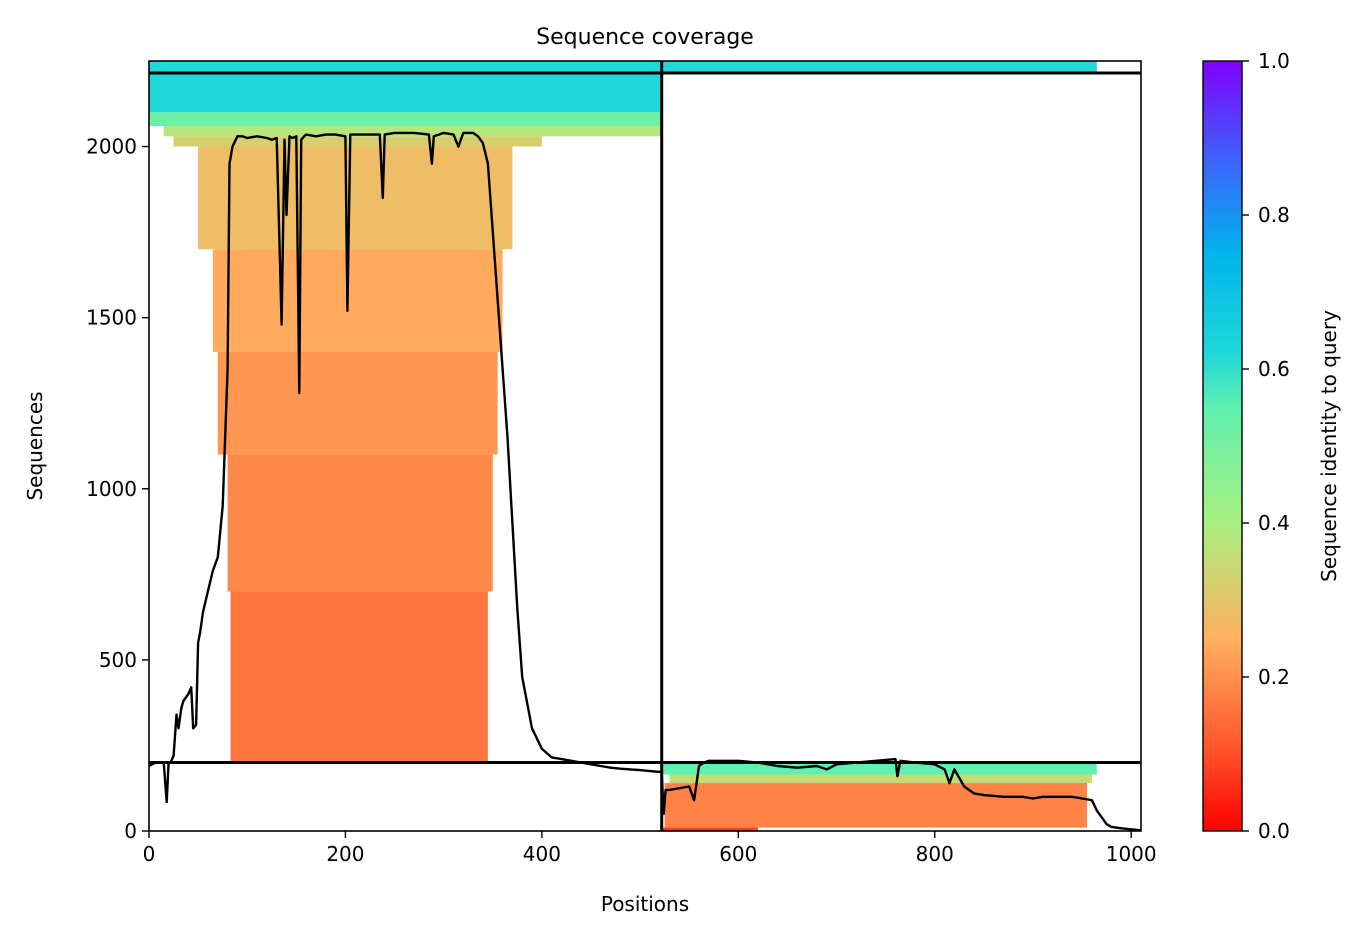  Describe the element at coordinates (645, 904) in the screenshot. I see `x-axis-label: Positions` at that location.